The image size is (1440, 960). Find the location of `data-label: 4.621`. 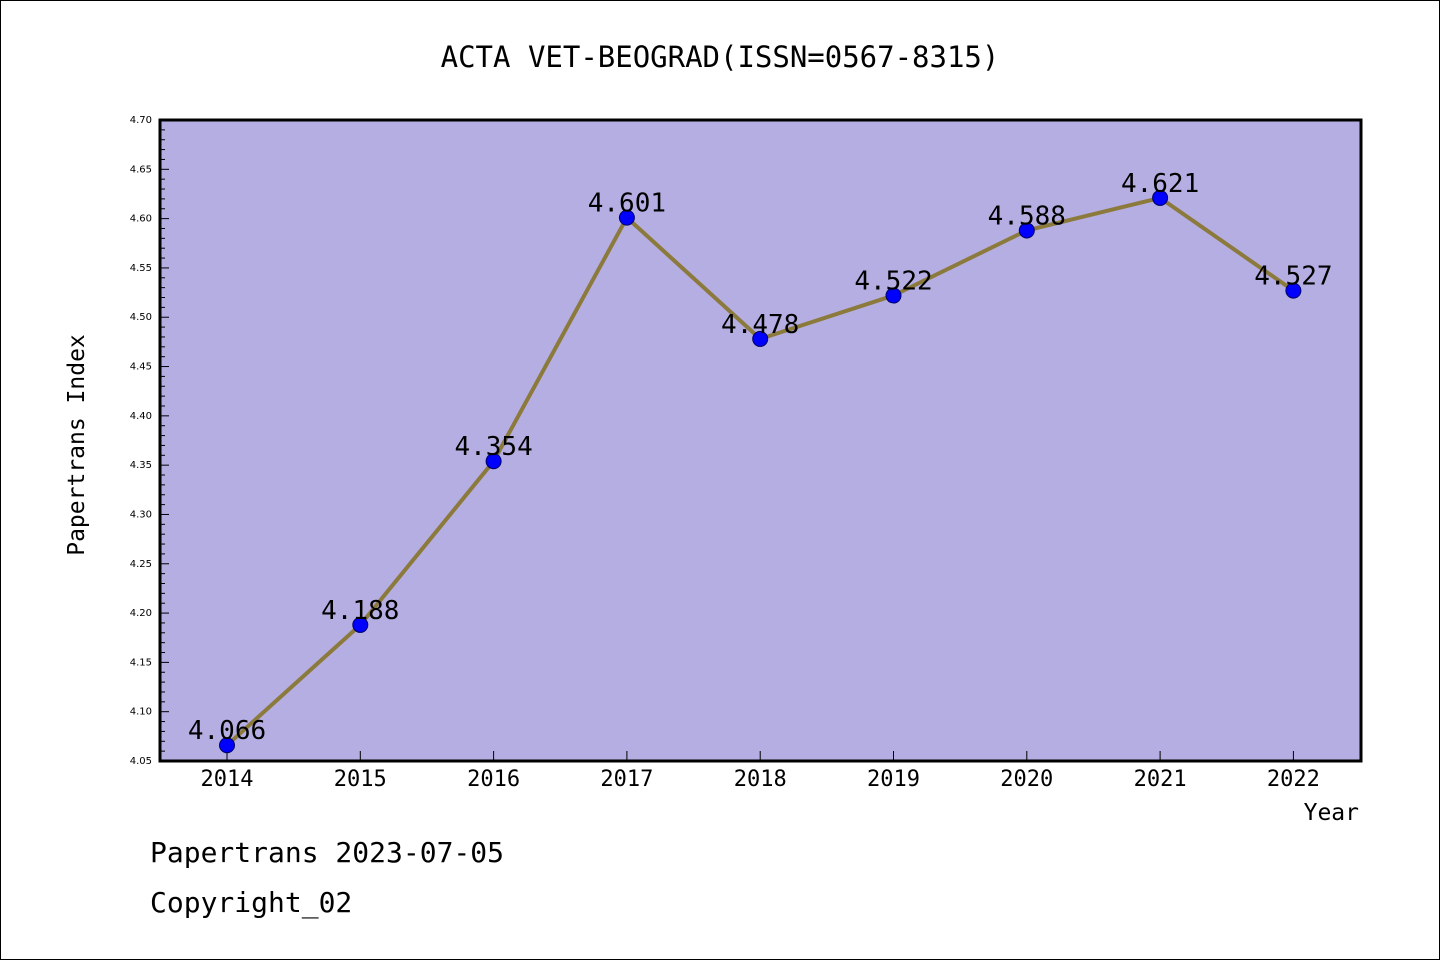

data-label: 4.621 is located at coordinates (1160, 184).